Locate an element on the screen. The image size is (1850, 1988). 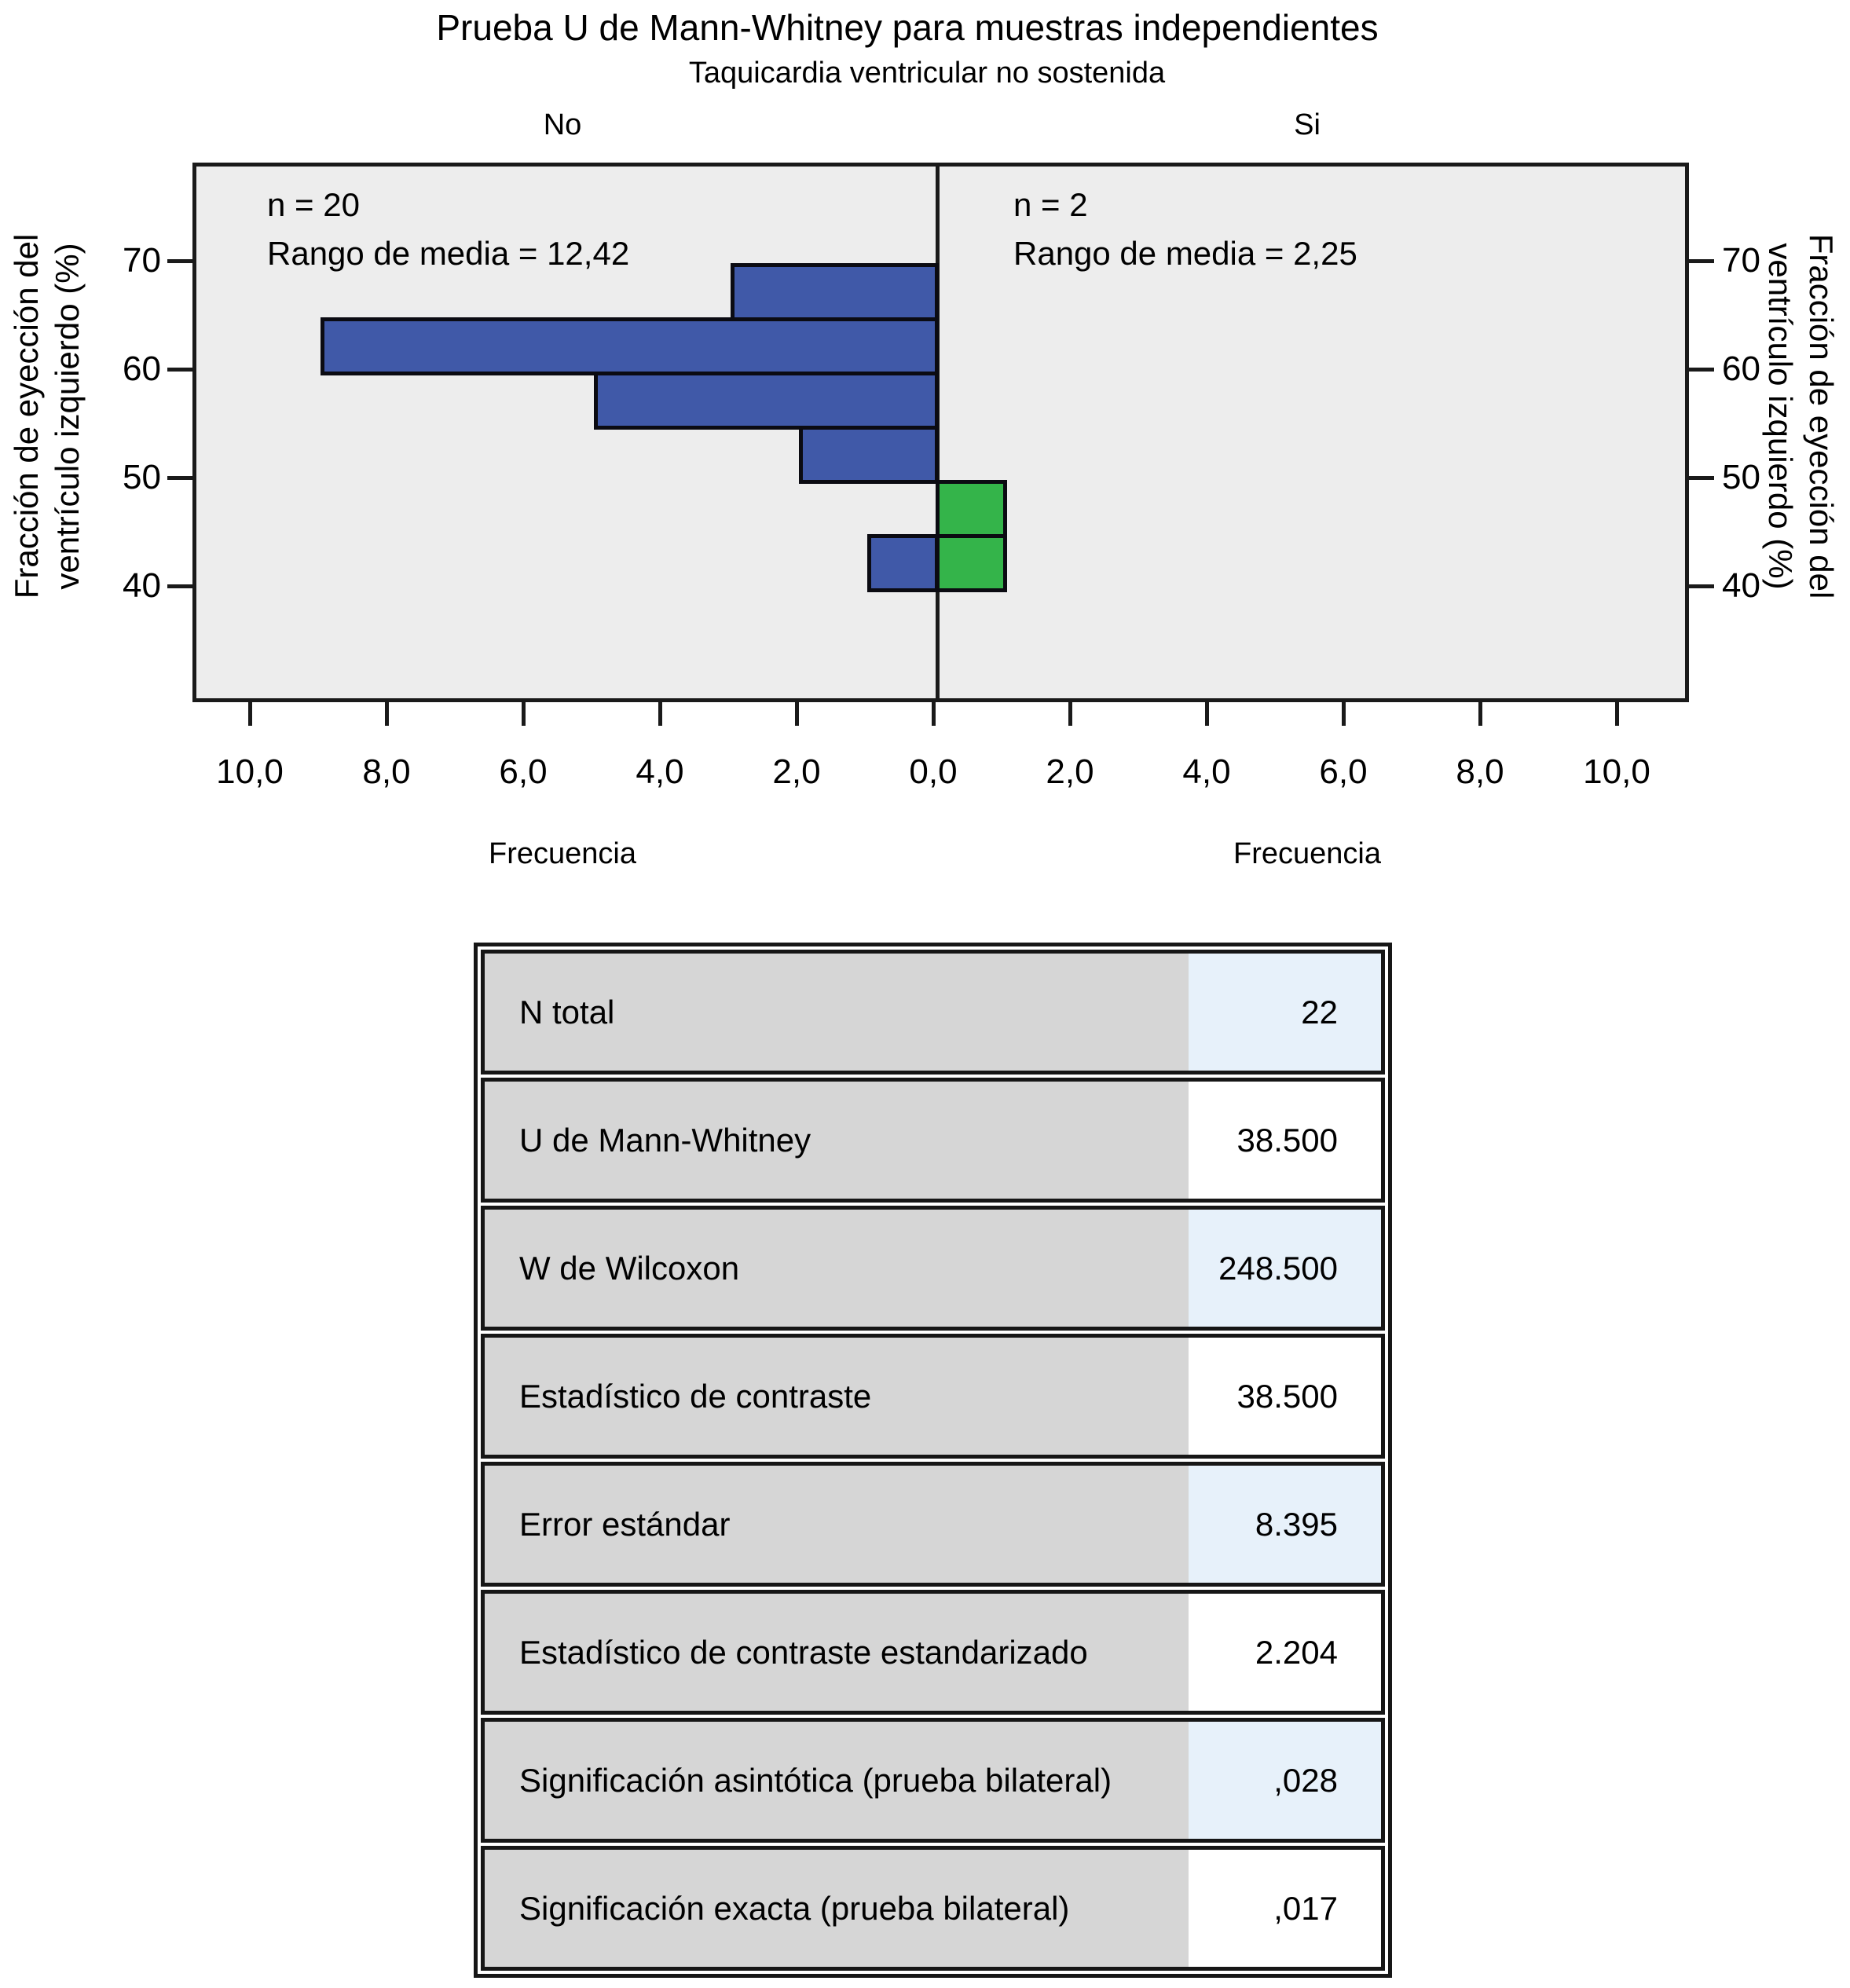
x-tick-10,0-l is located at coordinates (250, 714).